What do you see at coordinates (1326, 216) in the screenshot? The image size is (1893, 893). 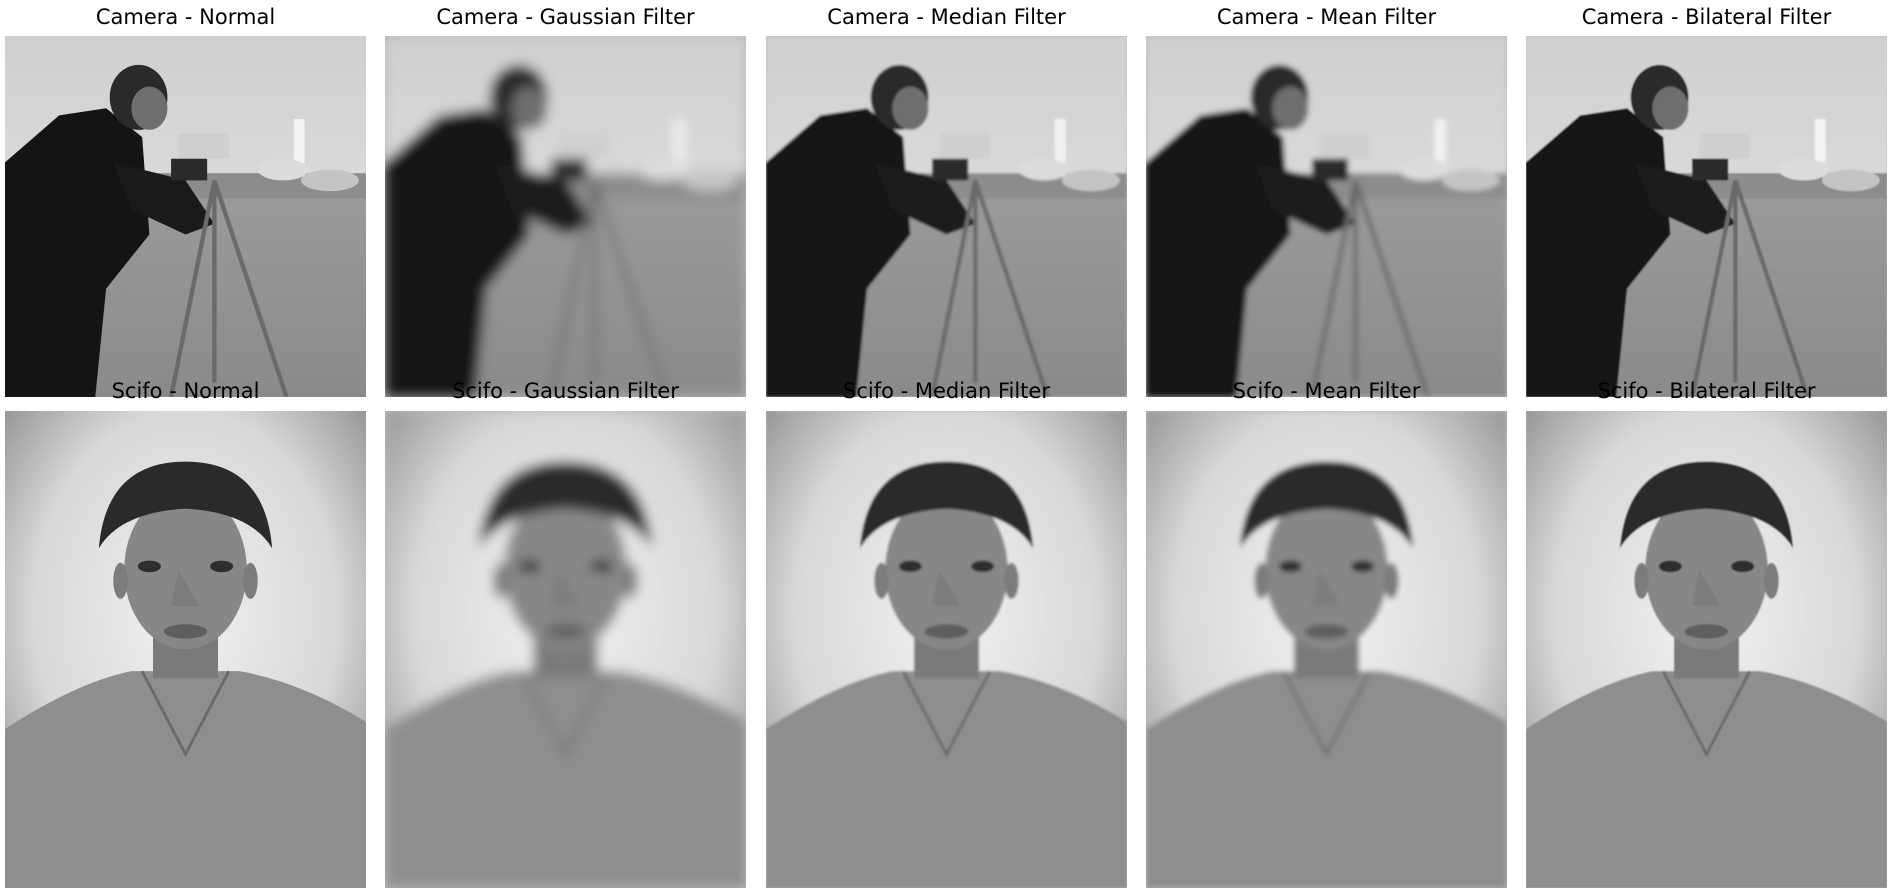 I see `camera-mean-image` at bounding box center [1326, 216].